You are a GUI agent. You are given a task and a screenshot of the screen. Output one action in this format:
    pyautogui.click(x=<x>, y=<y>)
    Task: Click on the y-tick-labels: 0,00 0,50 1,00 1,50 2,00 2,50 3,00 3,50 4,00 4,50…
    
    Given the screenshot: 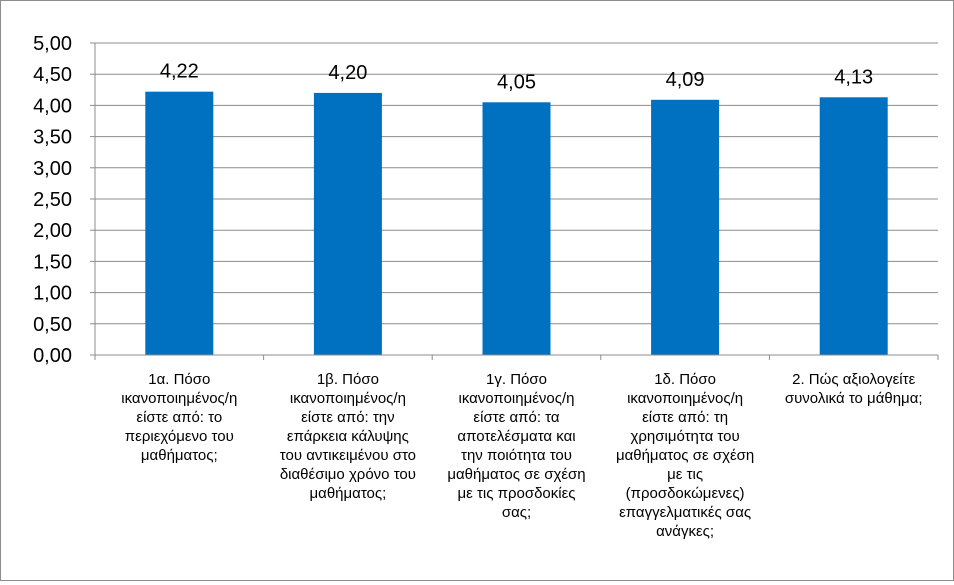 What is the action you would take?
    pyautogui.click(x=52, y=200)
    